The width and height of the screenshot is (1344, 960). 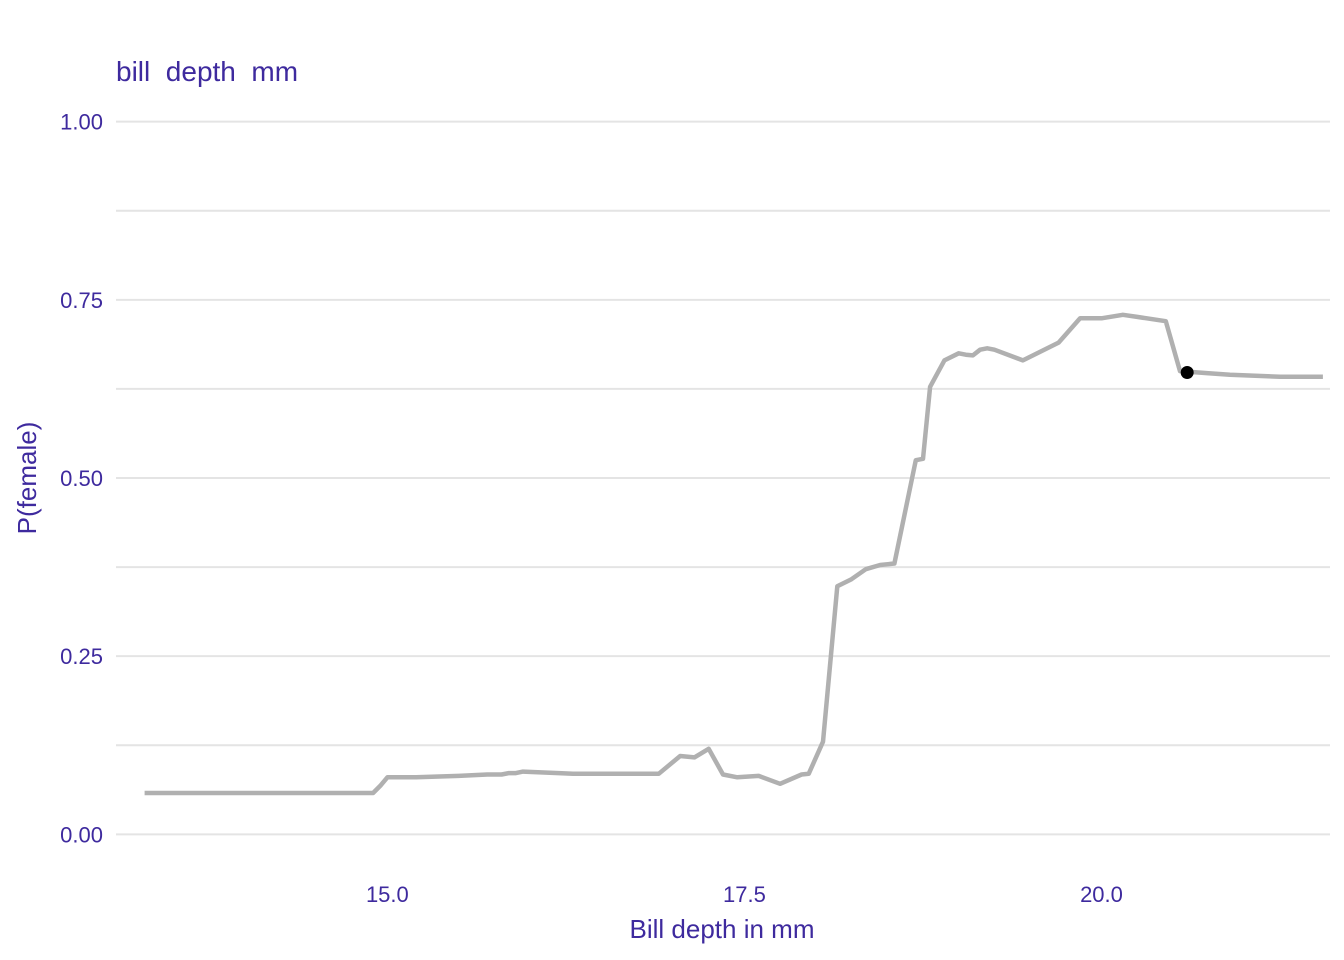 What do you see at coordinates (744, 894) in the screenshot?
I see `x-tick-label: 17.5` at bounding box center [744, 894].